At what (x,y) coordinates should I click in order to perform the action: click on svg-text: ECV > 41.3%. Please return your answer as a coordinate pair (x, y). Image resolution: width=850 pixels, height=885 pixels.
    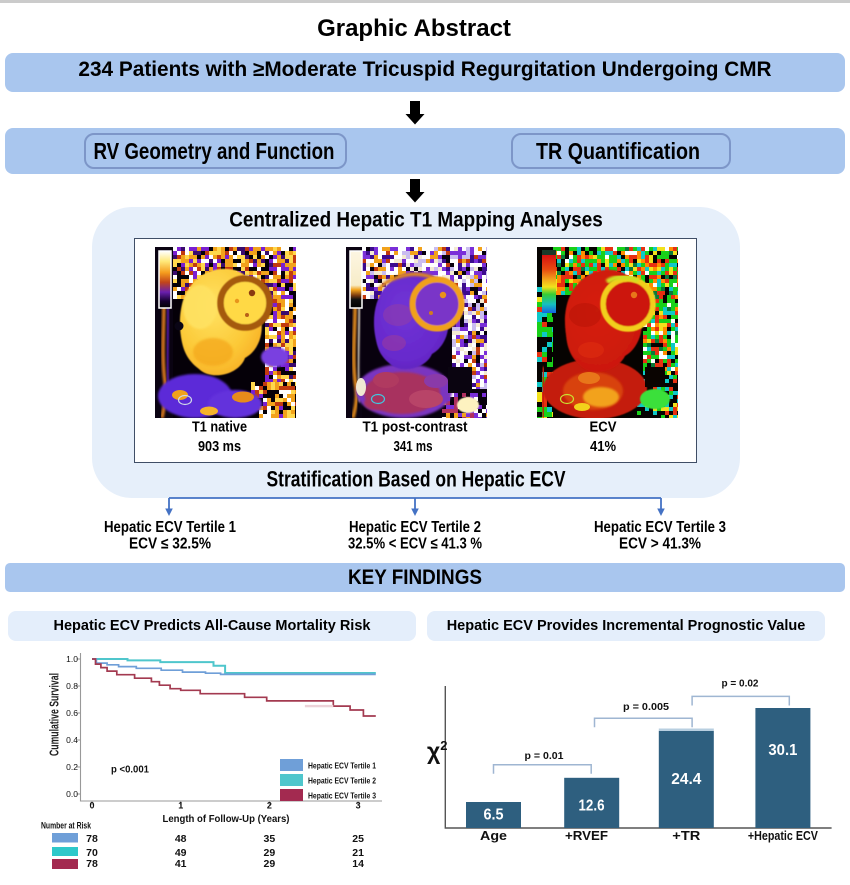
    Looking at the image, I should click on (660, 543).